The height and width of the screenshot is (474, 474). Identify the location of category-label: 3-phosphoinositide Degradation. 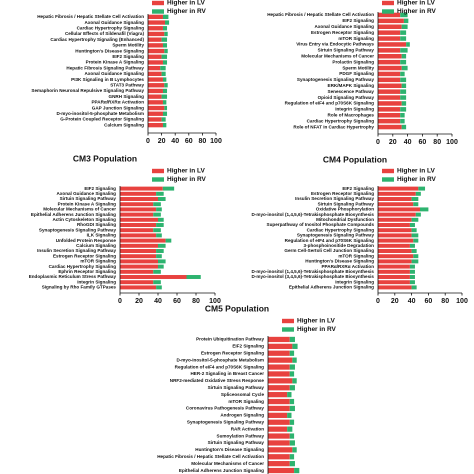
(339, 245).